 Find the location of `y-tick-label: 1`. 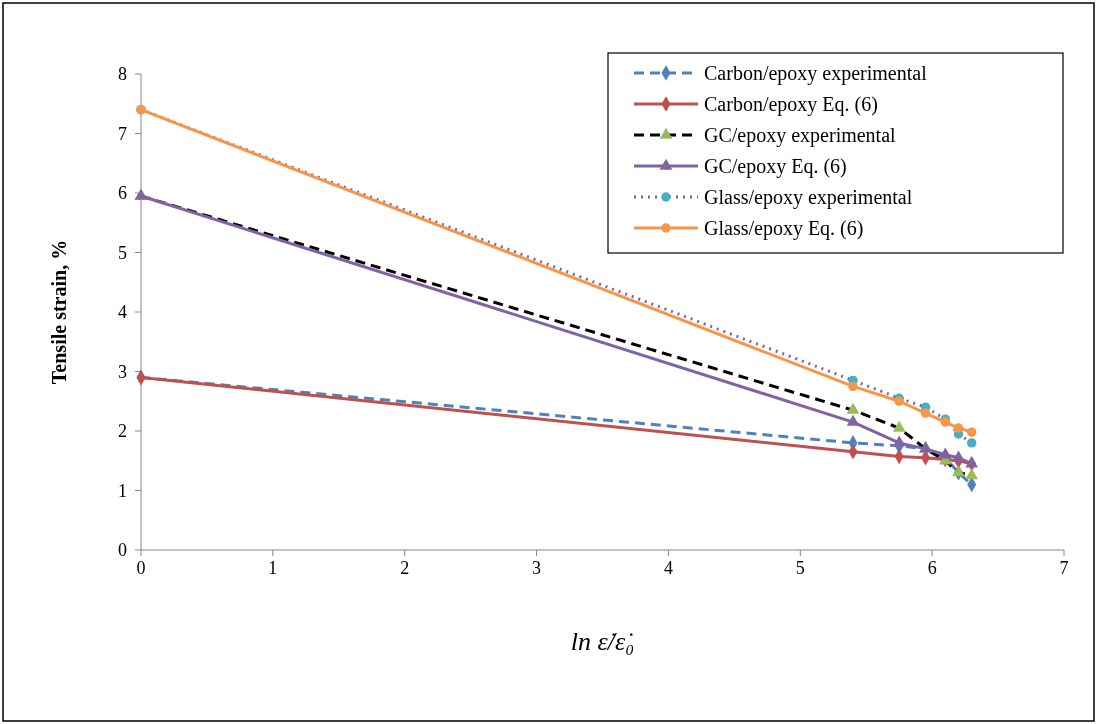

y-tick-label: 1 is located at coordinates (122, 490).